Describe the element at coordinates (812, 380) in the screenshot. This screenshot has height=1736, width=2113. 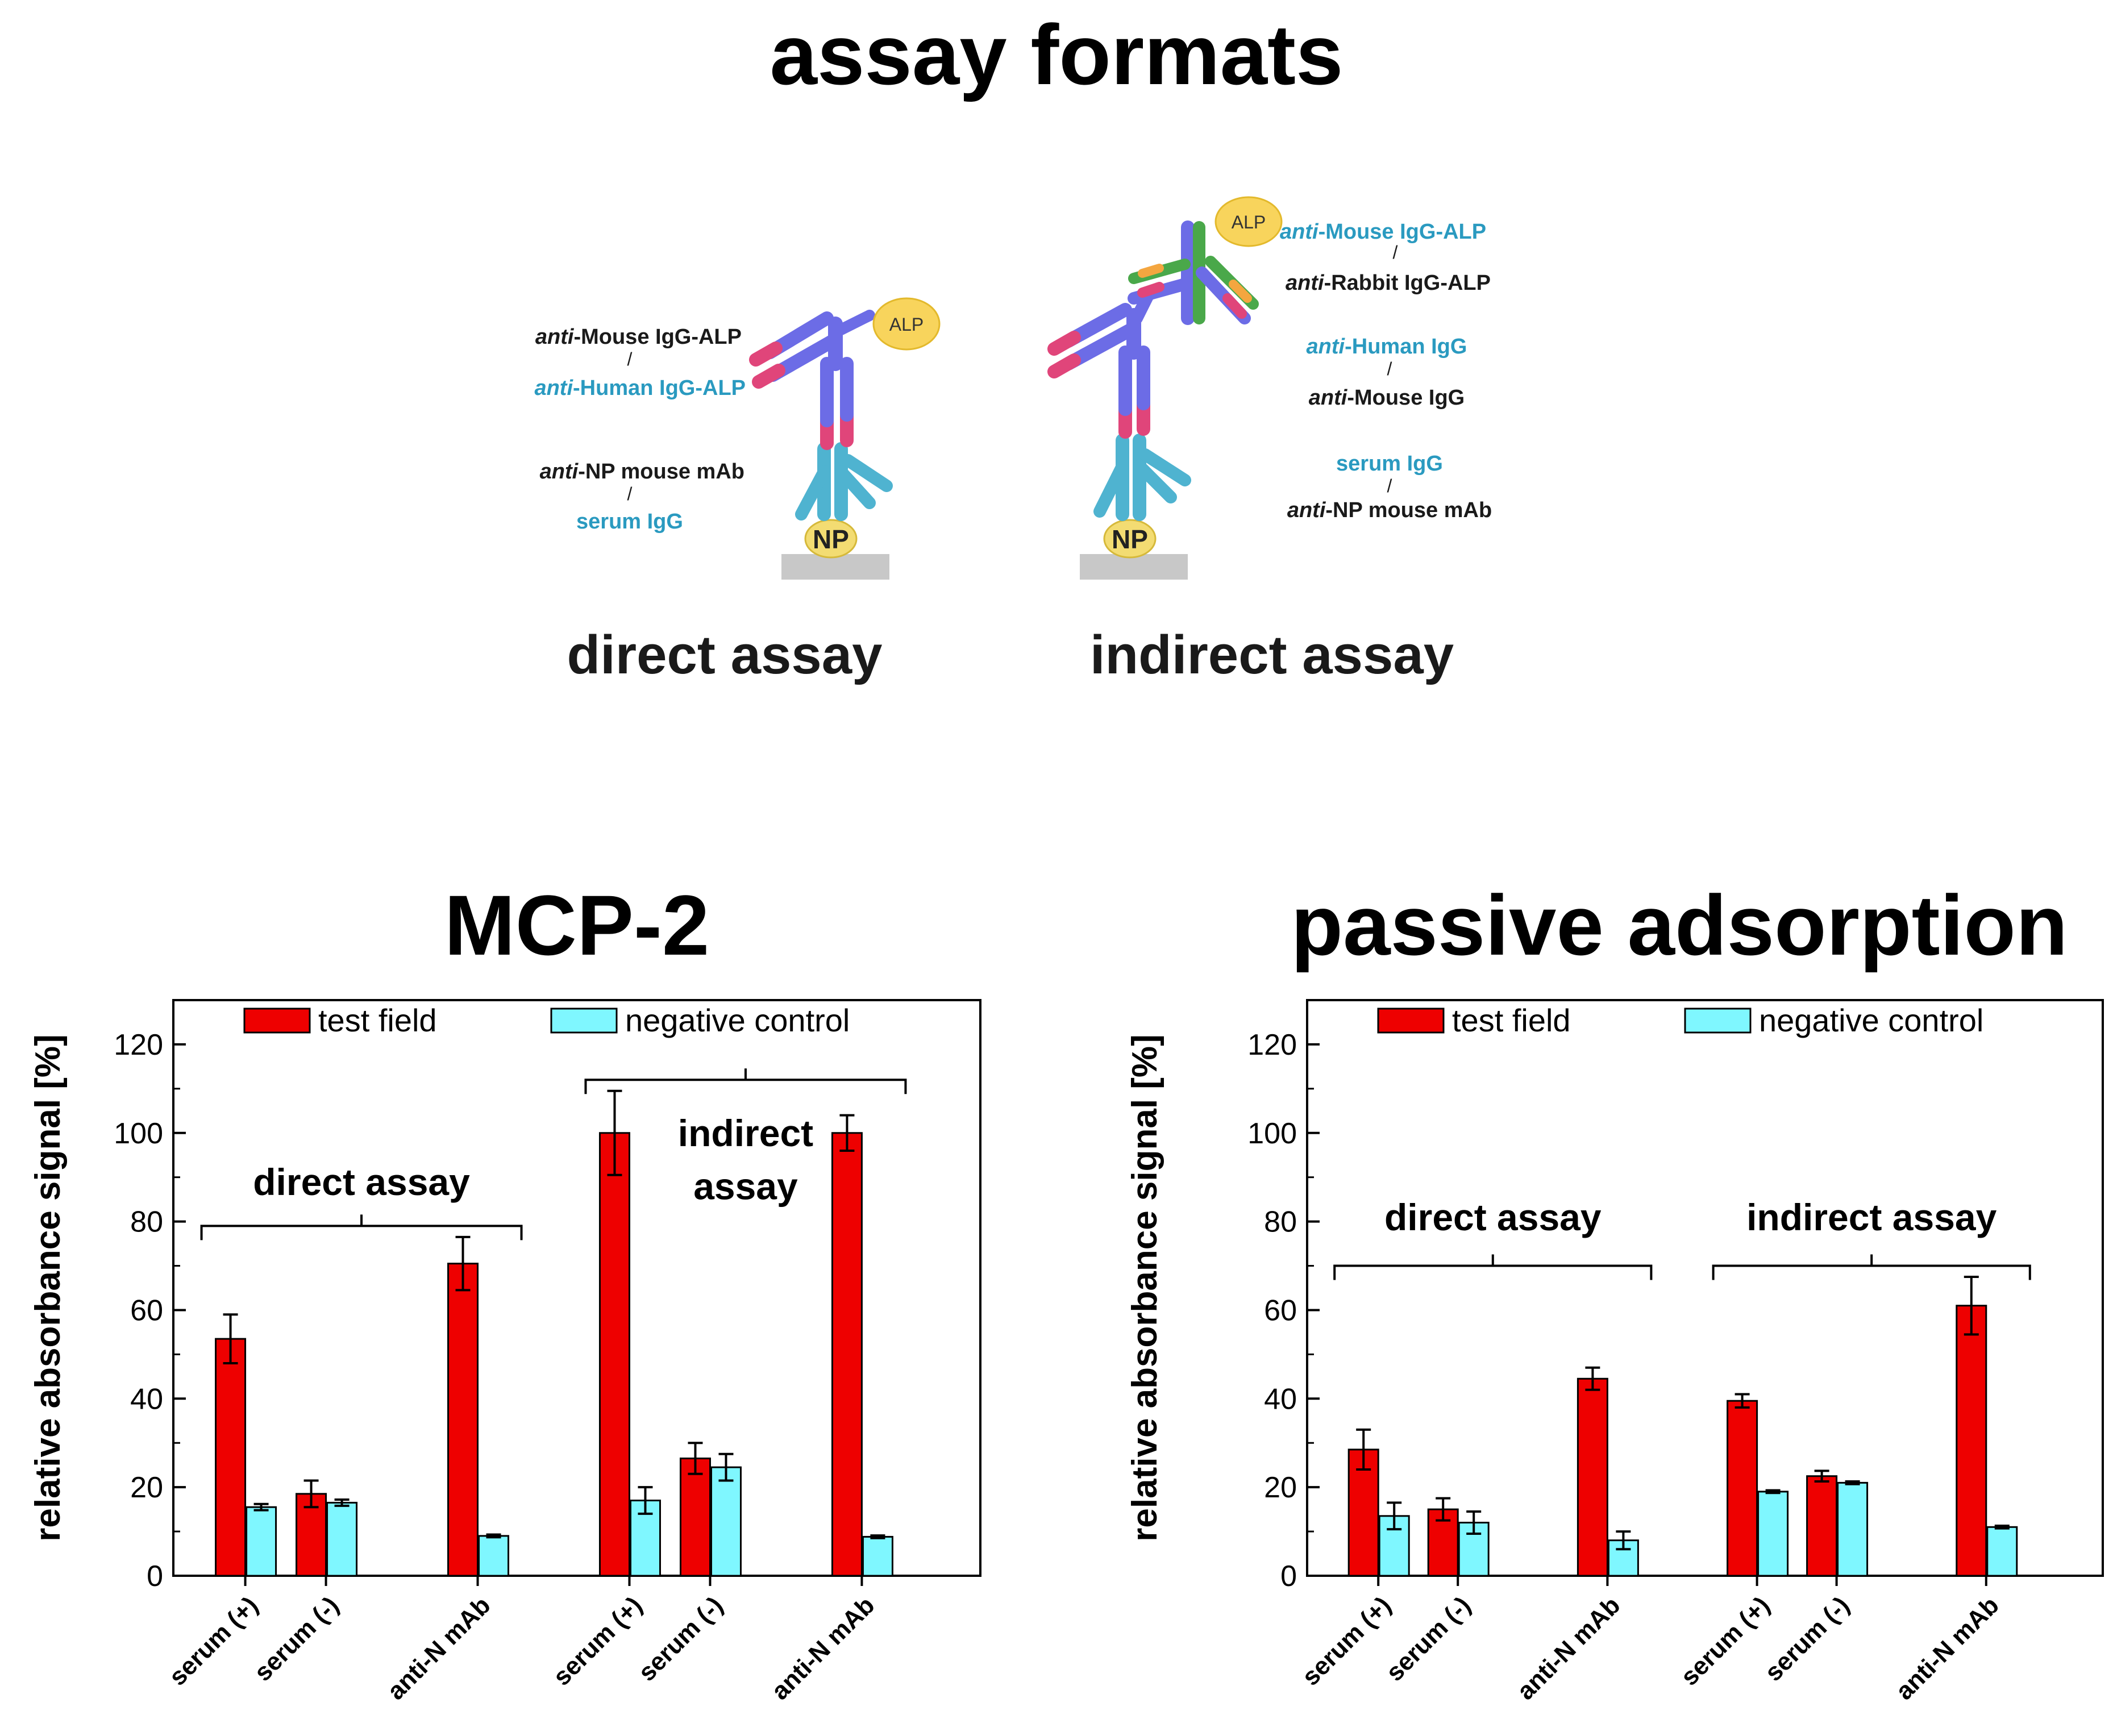
I see `direct-detection-antibody` at that location.